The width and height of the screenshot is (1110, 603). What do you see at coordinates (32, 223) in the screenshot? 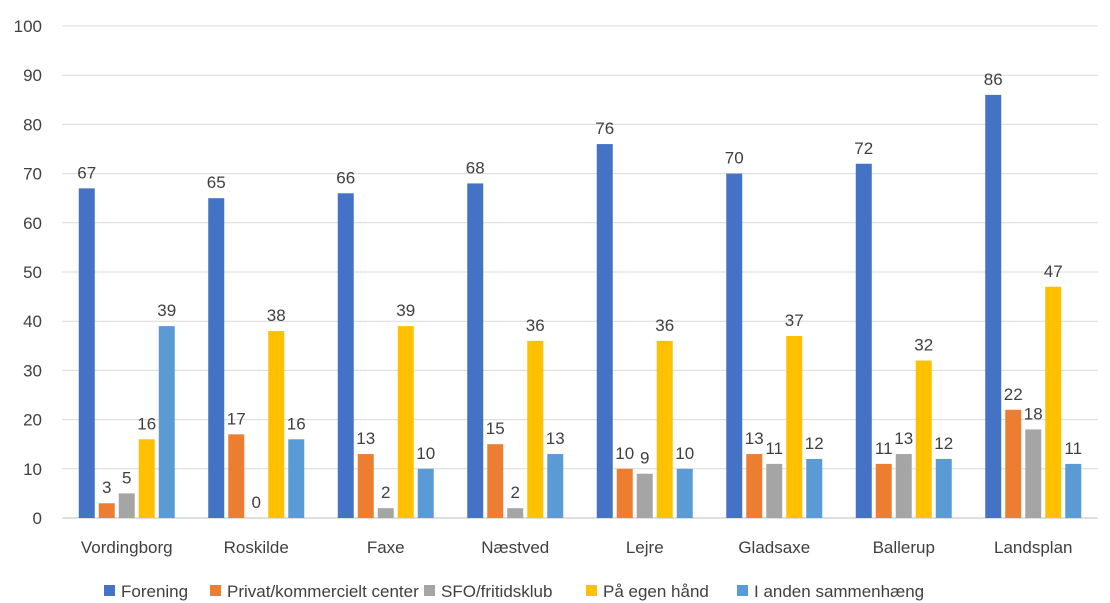
I see `y-tick-label: 60` at bounding box center [32, 223].